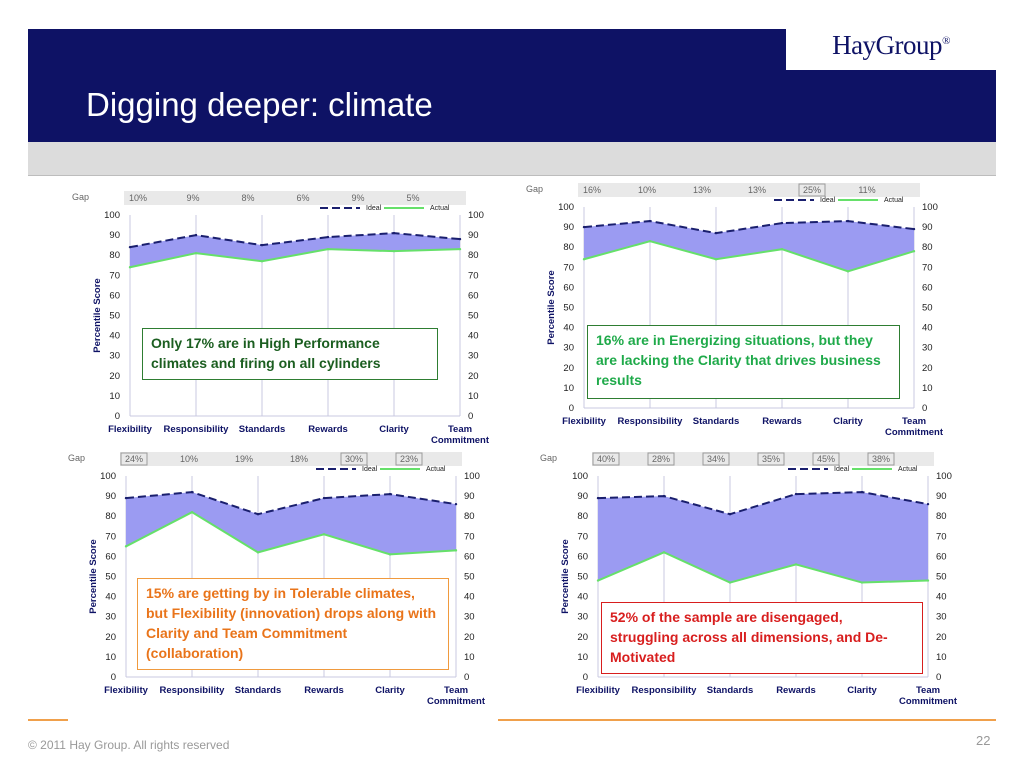  I want to click on y-tick-right: 30, so click(473, 356).